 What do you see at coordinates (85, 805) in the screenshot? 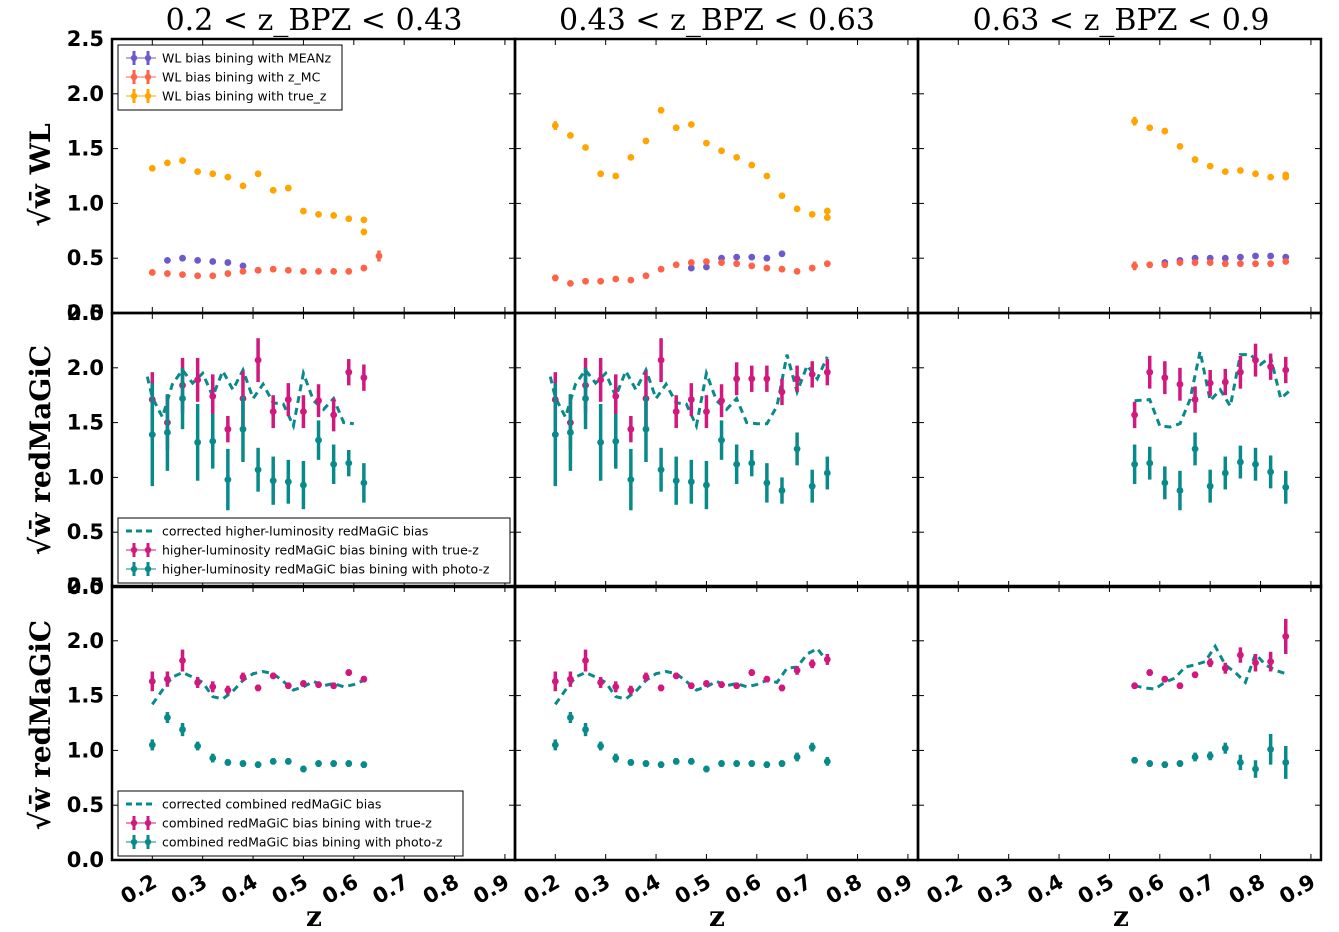
I see `y-tick-label: 0.5` at bounding box center [85, 805].